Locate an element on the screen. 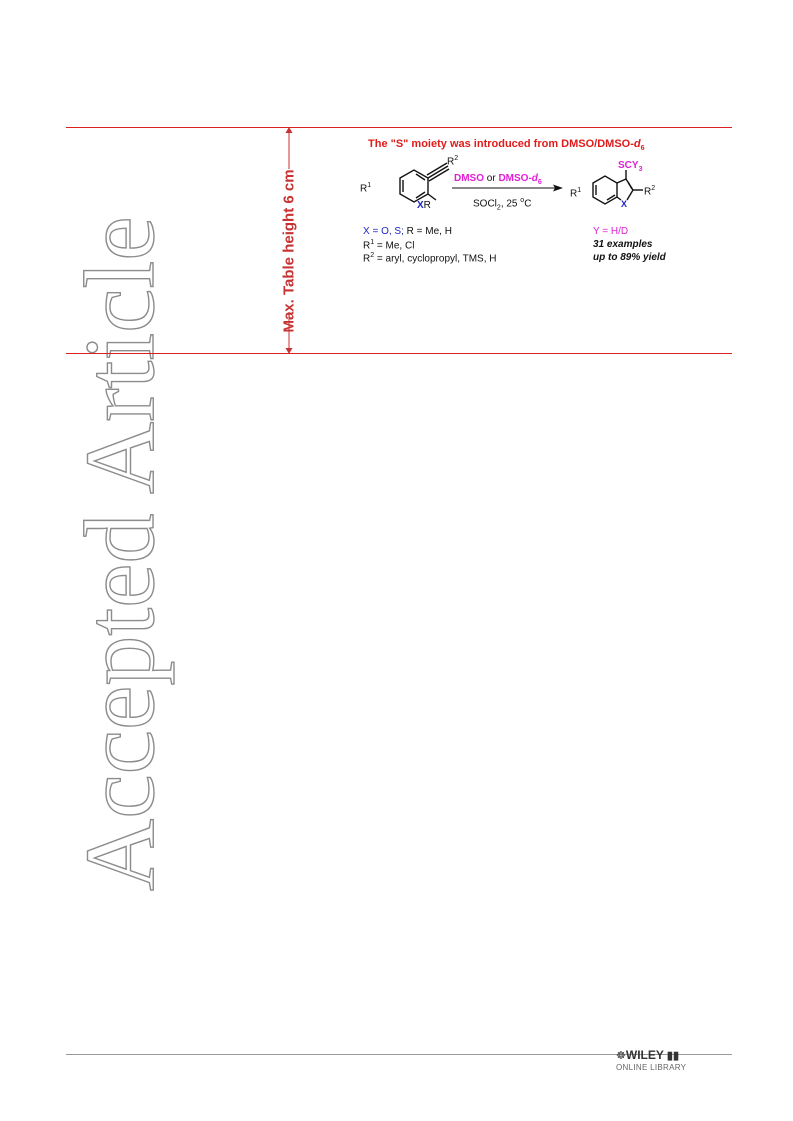  legend-yield: up to 89% yield is located at coordinates (629, 257).